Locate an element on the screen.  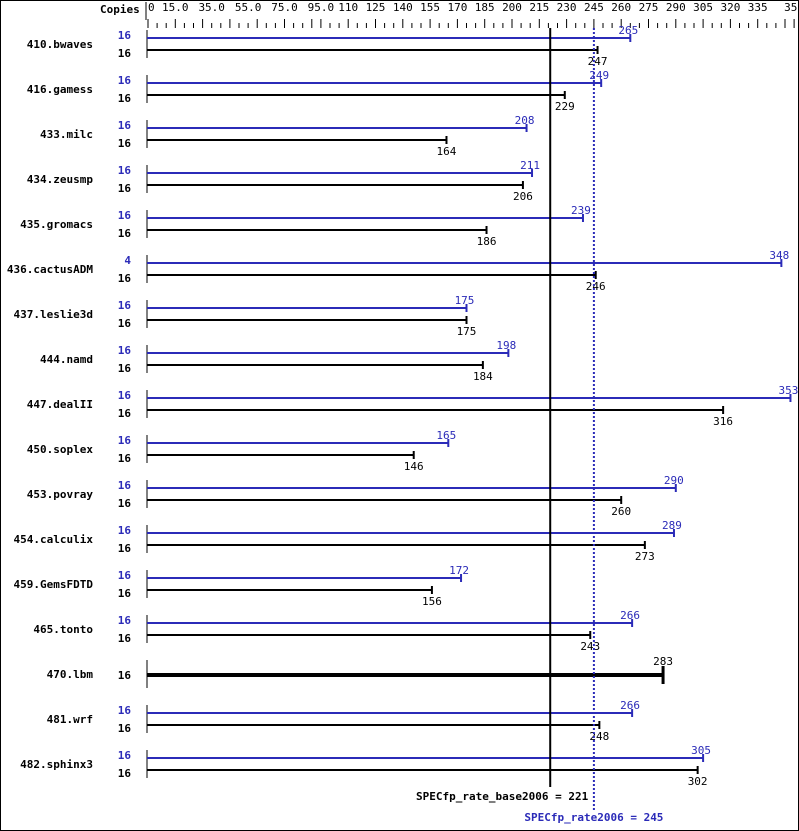
benchmark-label: 437.leslie3d is located at coordinates (53, 314).